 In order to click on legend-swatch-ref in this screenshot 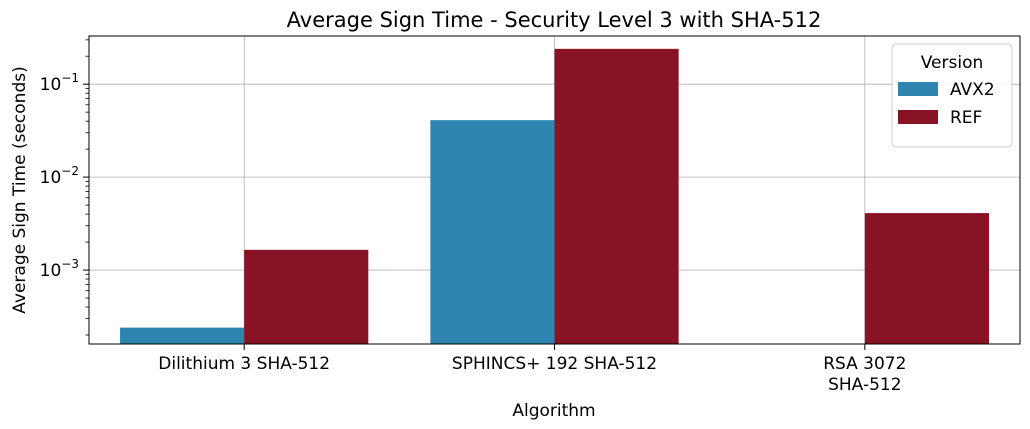, I will do `click(918, 117)`.